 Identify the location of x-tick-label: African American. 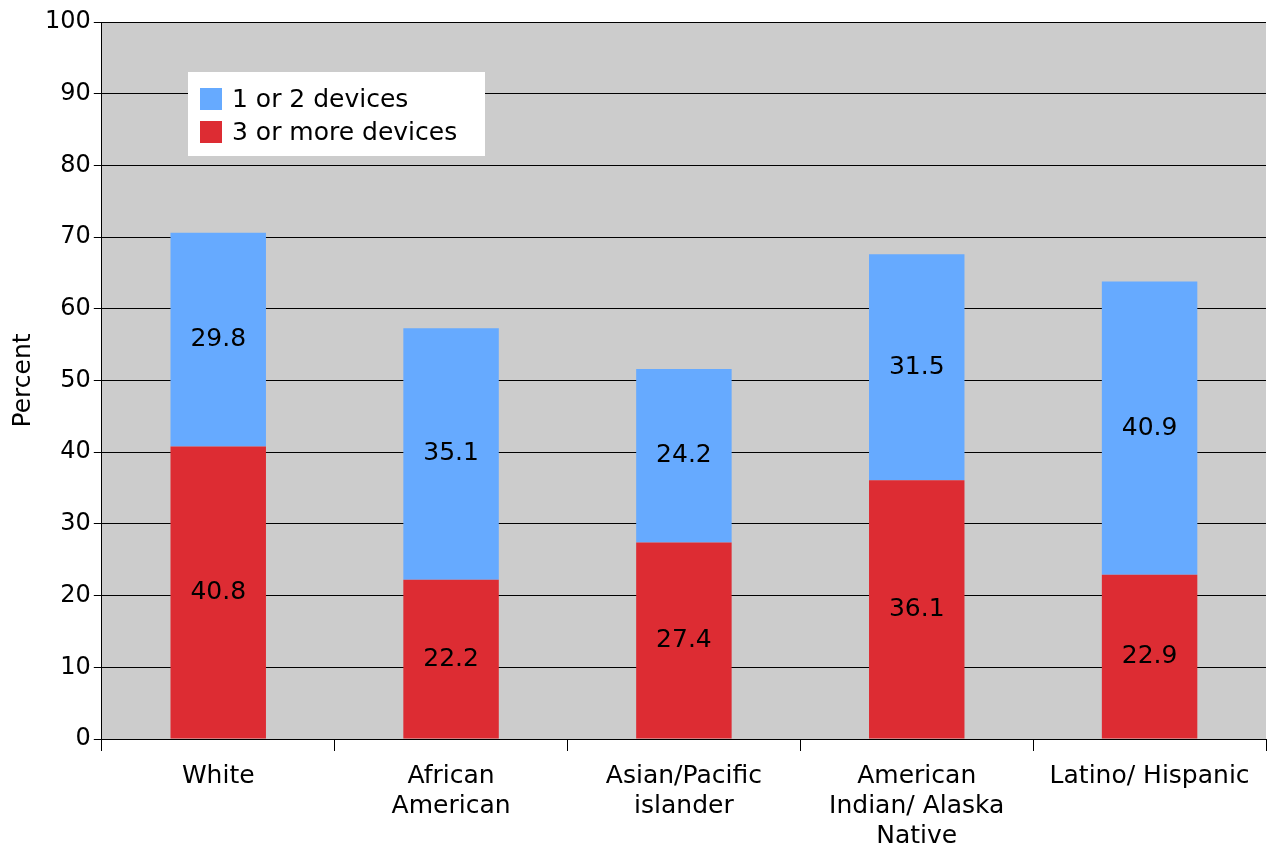
(451, 789).